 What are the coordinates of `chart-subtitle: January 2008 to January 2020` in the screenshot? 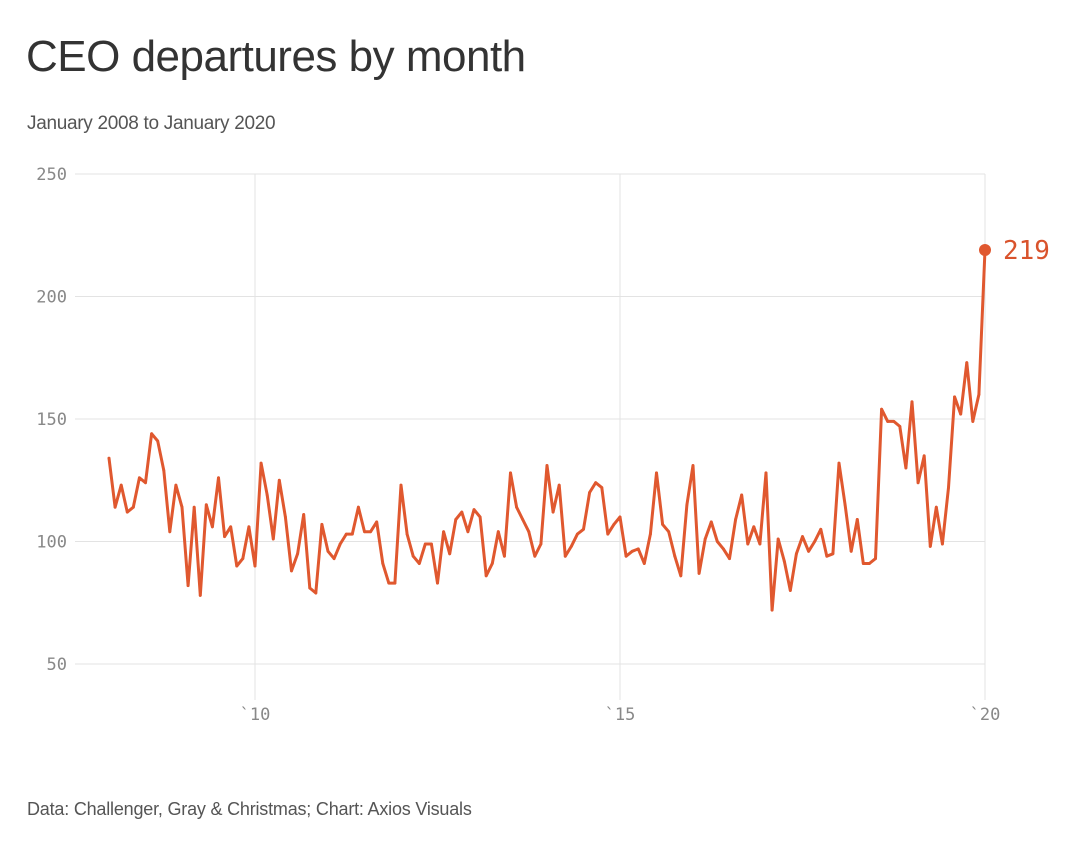 It's located at (151, 123).